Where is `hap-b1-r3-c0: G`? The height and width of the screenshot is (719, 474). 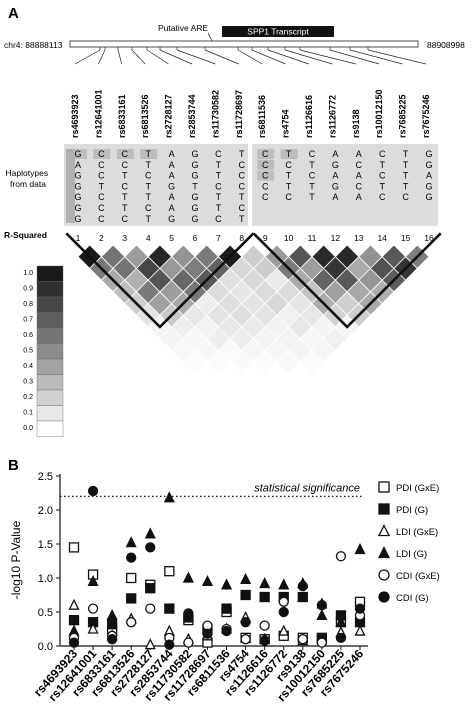 hap-b1-r3-c0: G is located at coordinates (77, 186).